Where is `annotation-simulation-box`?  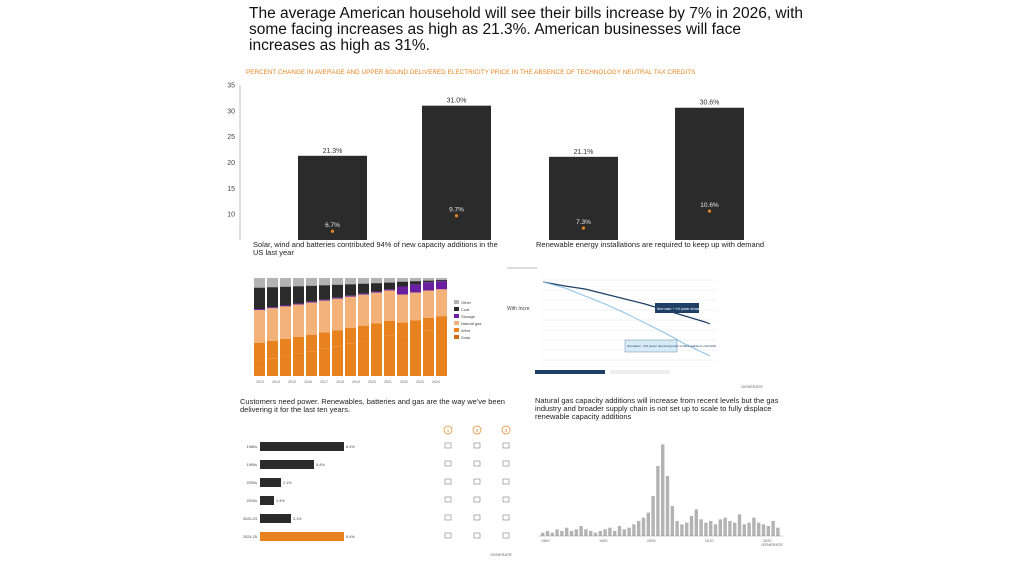 annotation-simulation-box is located at coordinates (651, 346).